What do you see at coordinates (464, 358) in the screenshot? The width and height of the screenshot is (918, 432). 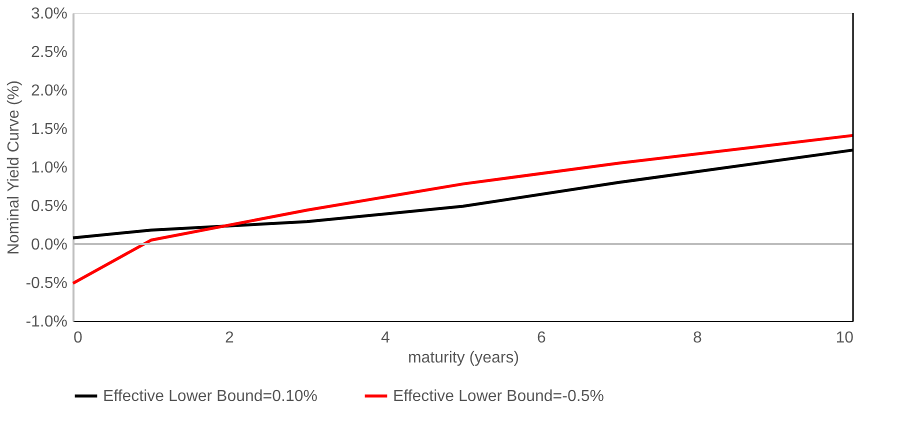 I see `x-axis-title: maturity (years)` at bounding box center [464, 358].